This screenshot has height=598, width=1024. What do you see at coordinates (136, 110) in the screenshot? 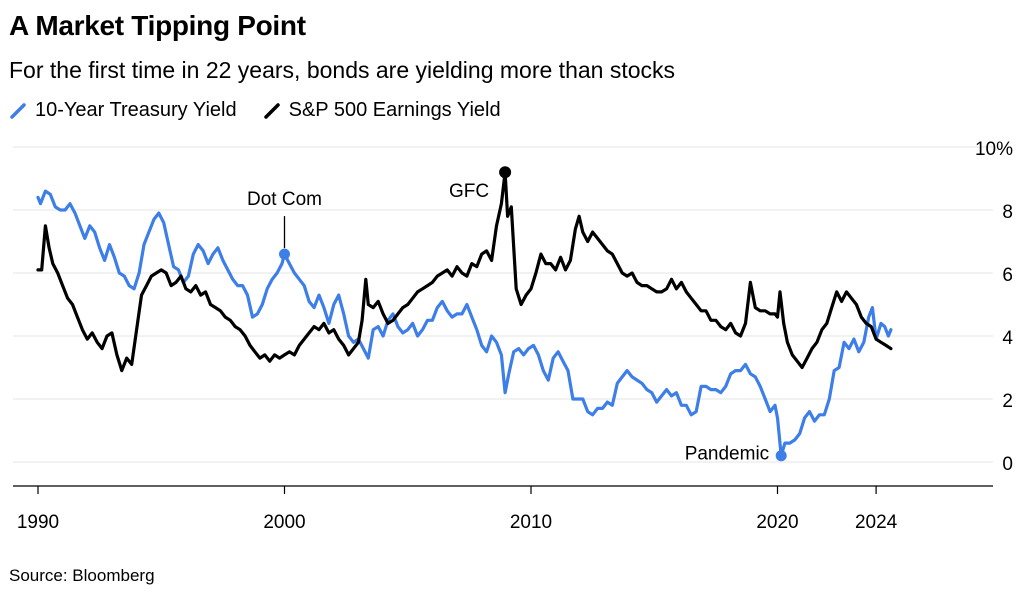
I see `legend-label-treasury: 10-Year Treasury Yield` at bounding box center [136, 110].